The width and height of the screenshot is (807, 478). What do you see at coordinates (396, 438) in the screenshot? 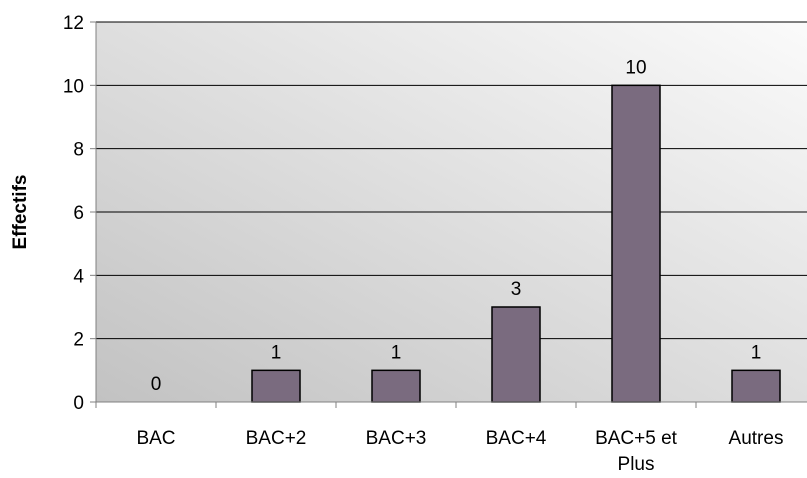
I see `x-tick-label: BAC+3` at bounding box center [396, 438].